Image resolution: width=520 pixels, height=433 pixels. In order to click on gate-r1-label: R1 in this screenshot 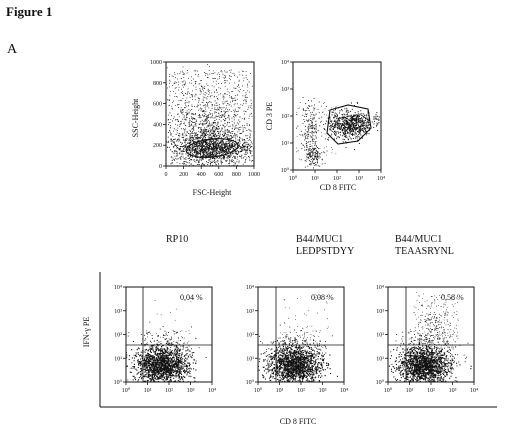, I will do `click(245, 150)`.